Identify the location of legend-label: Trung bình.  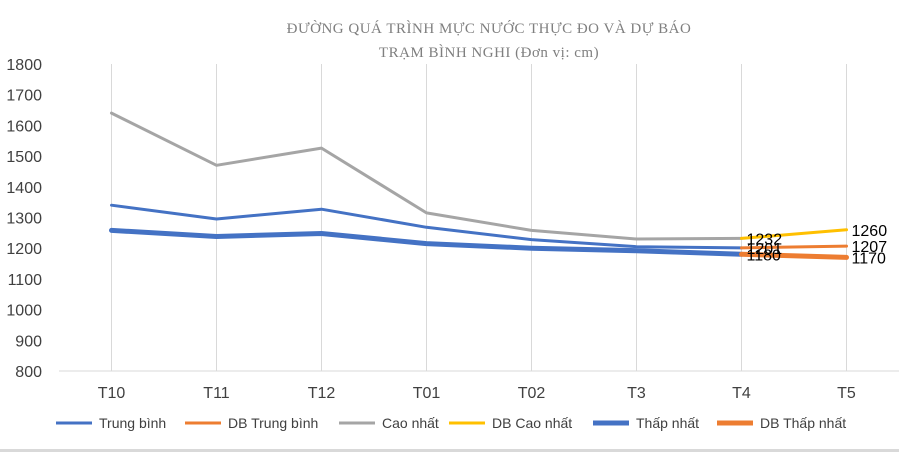
(132, 423).